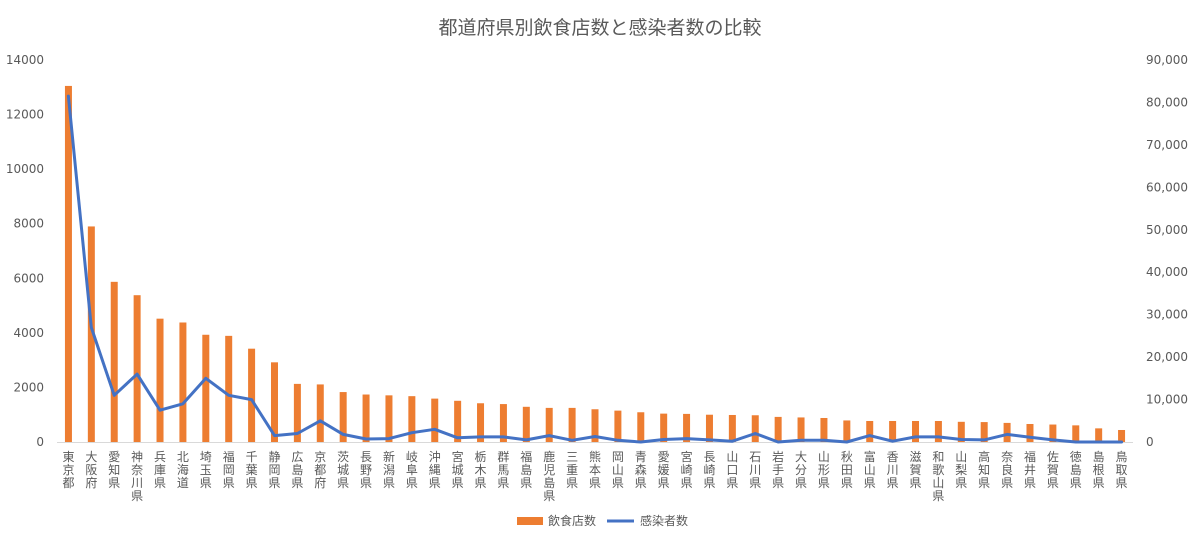 This screenshot has width=1200, height=544. I want to click on category-label: 東京都, so click(68, 470).